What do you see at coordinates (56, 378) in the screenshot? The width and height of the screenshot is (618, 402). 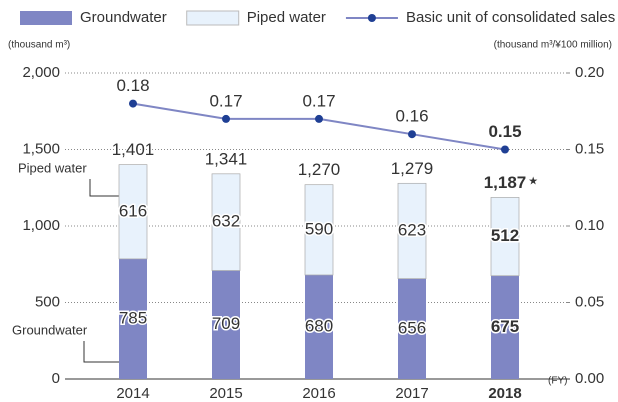 I see `y-tick-label: 0` at bounding box center [56, 378].